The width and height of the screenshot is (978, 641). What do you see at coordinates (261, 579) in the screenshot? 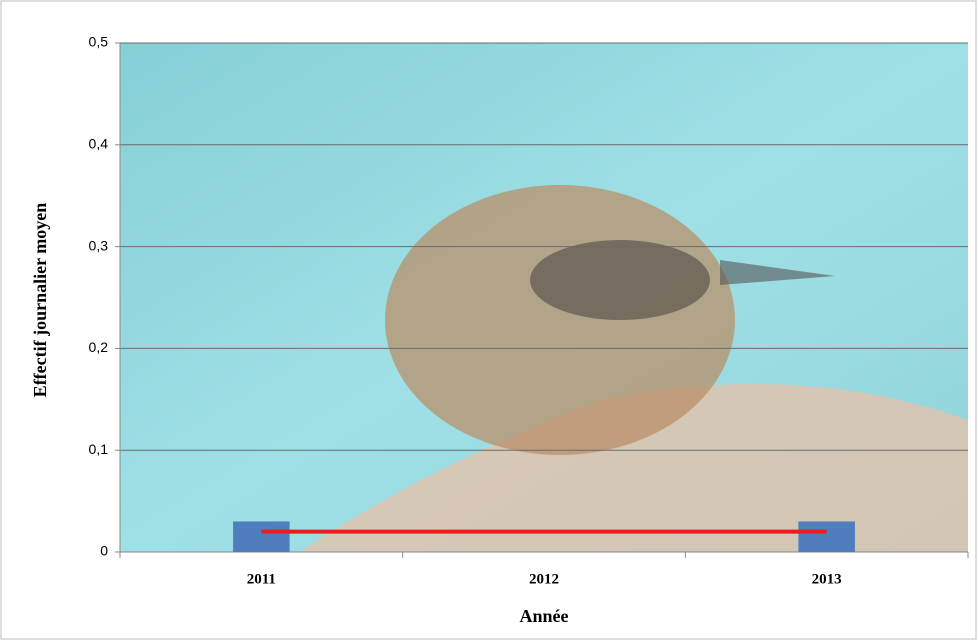
I see `x-tick-label: 2011` at bounding box center [261, 579].